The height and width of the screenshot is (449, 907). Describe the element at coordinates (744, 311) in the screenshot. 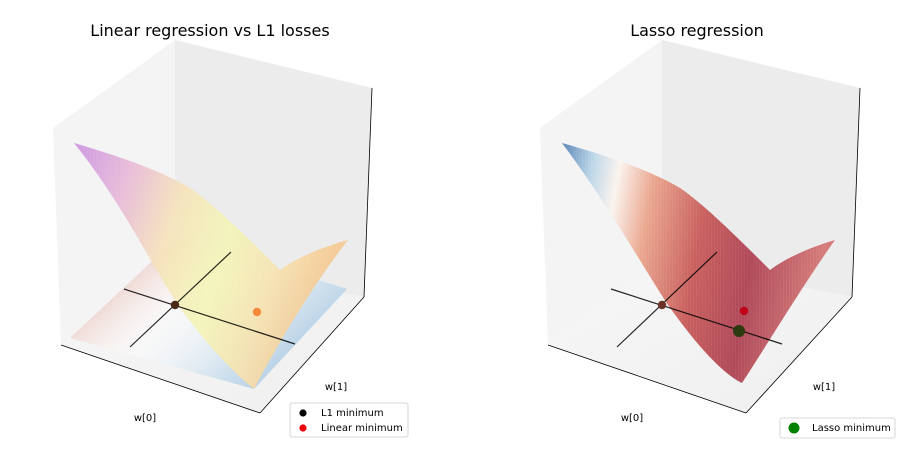

I see `right-linear-minimum-point` at that location.